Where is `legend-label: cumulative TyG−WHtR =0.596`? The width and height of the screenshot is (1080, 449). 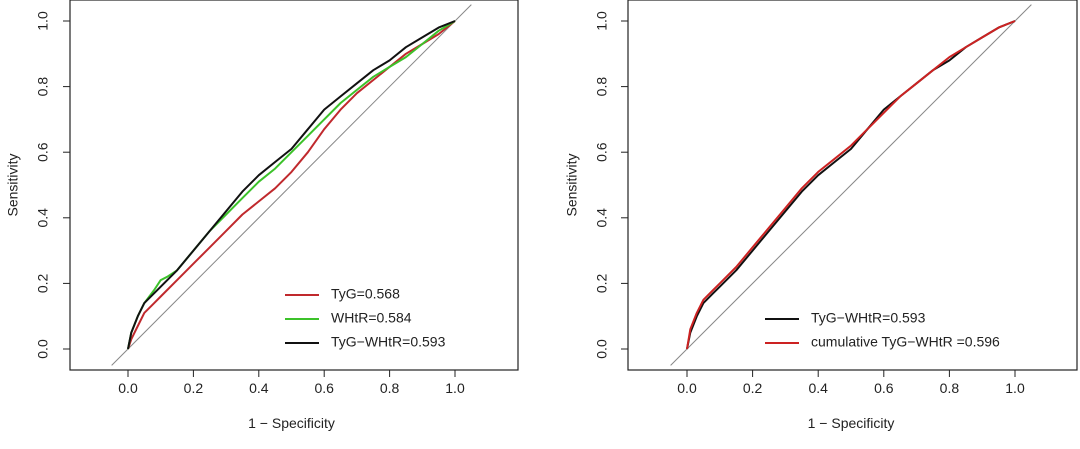 legend-label: cumulative TyG−WHtR =0.596 is located at coordinates (905, 342).